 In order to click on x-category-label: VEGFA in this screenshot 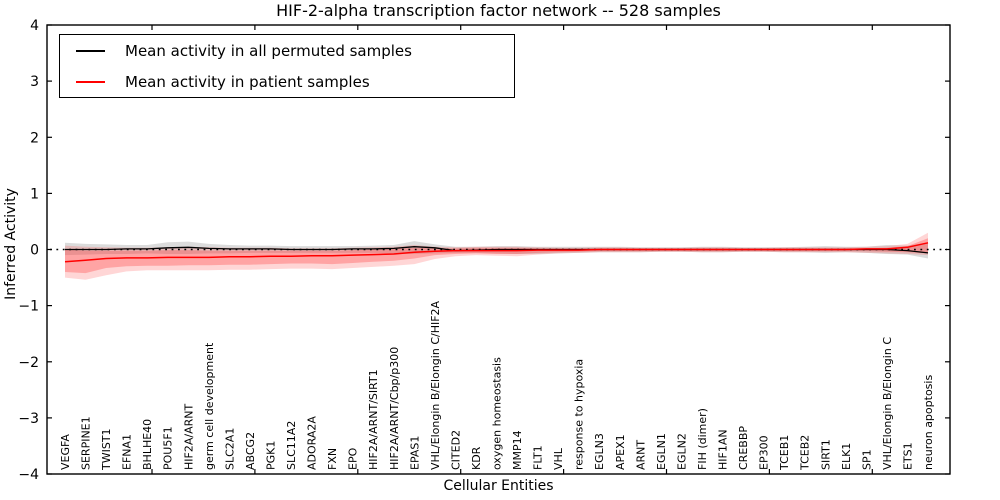, I will do `click(65, 452)`.